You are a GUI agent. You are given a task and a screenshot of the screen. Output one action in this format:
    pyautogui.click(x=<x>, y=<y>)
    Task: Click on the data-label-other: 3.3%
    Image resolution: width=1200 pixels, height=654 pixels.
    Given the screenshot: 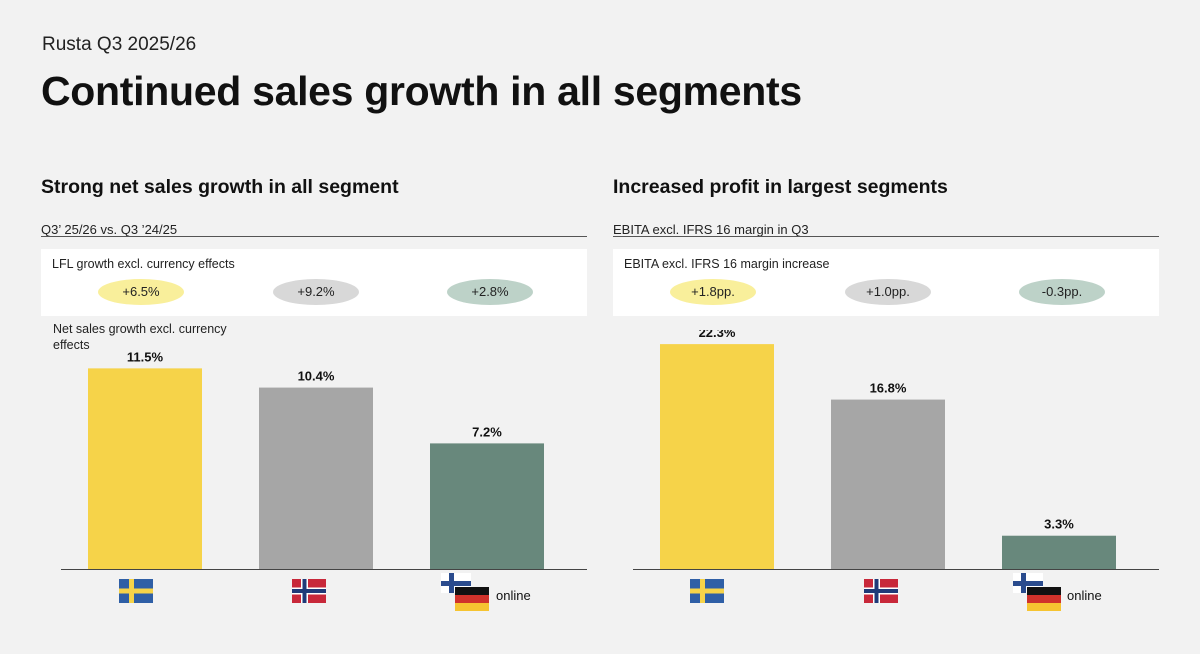 What is the action you would take?
    pyautogui.click(x=1059, y=524)
    